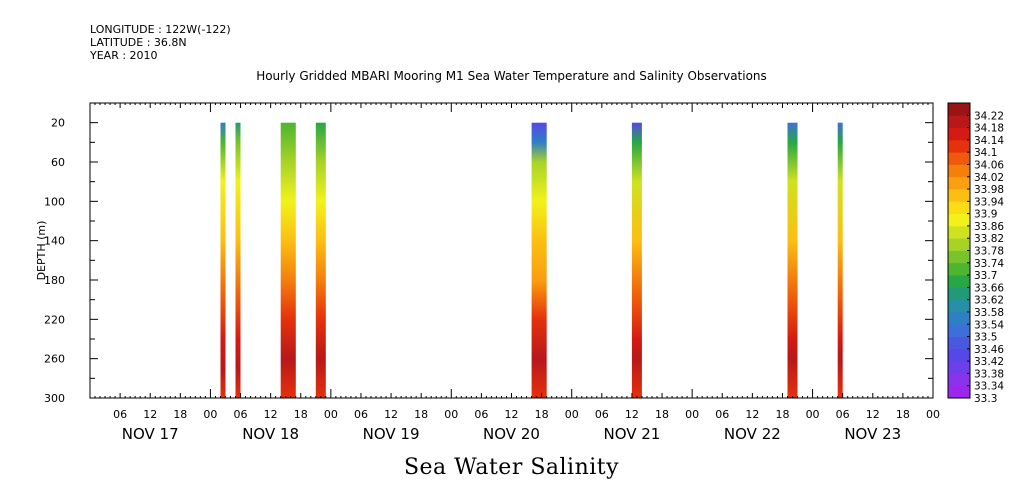  I want to click on x-day-label: NOV 19, so click(391, 434).